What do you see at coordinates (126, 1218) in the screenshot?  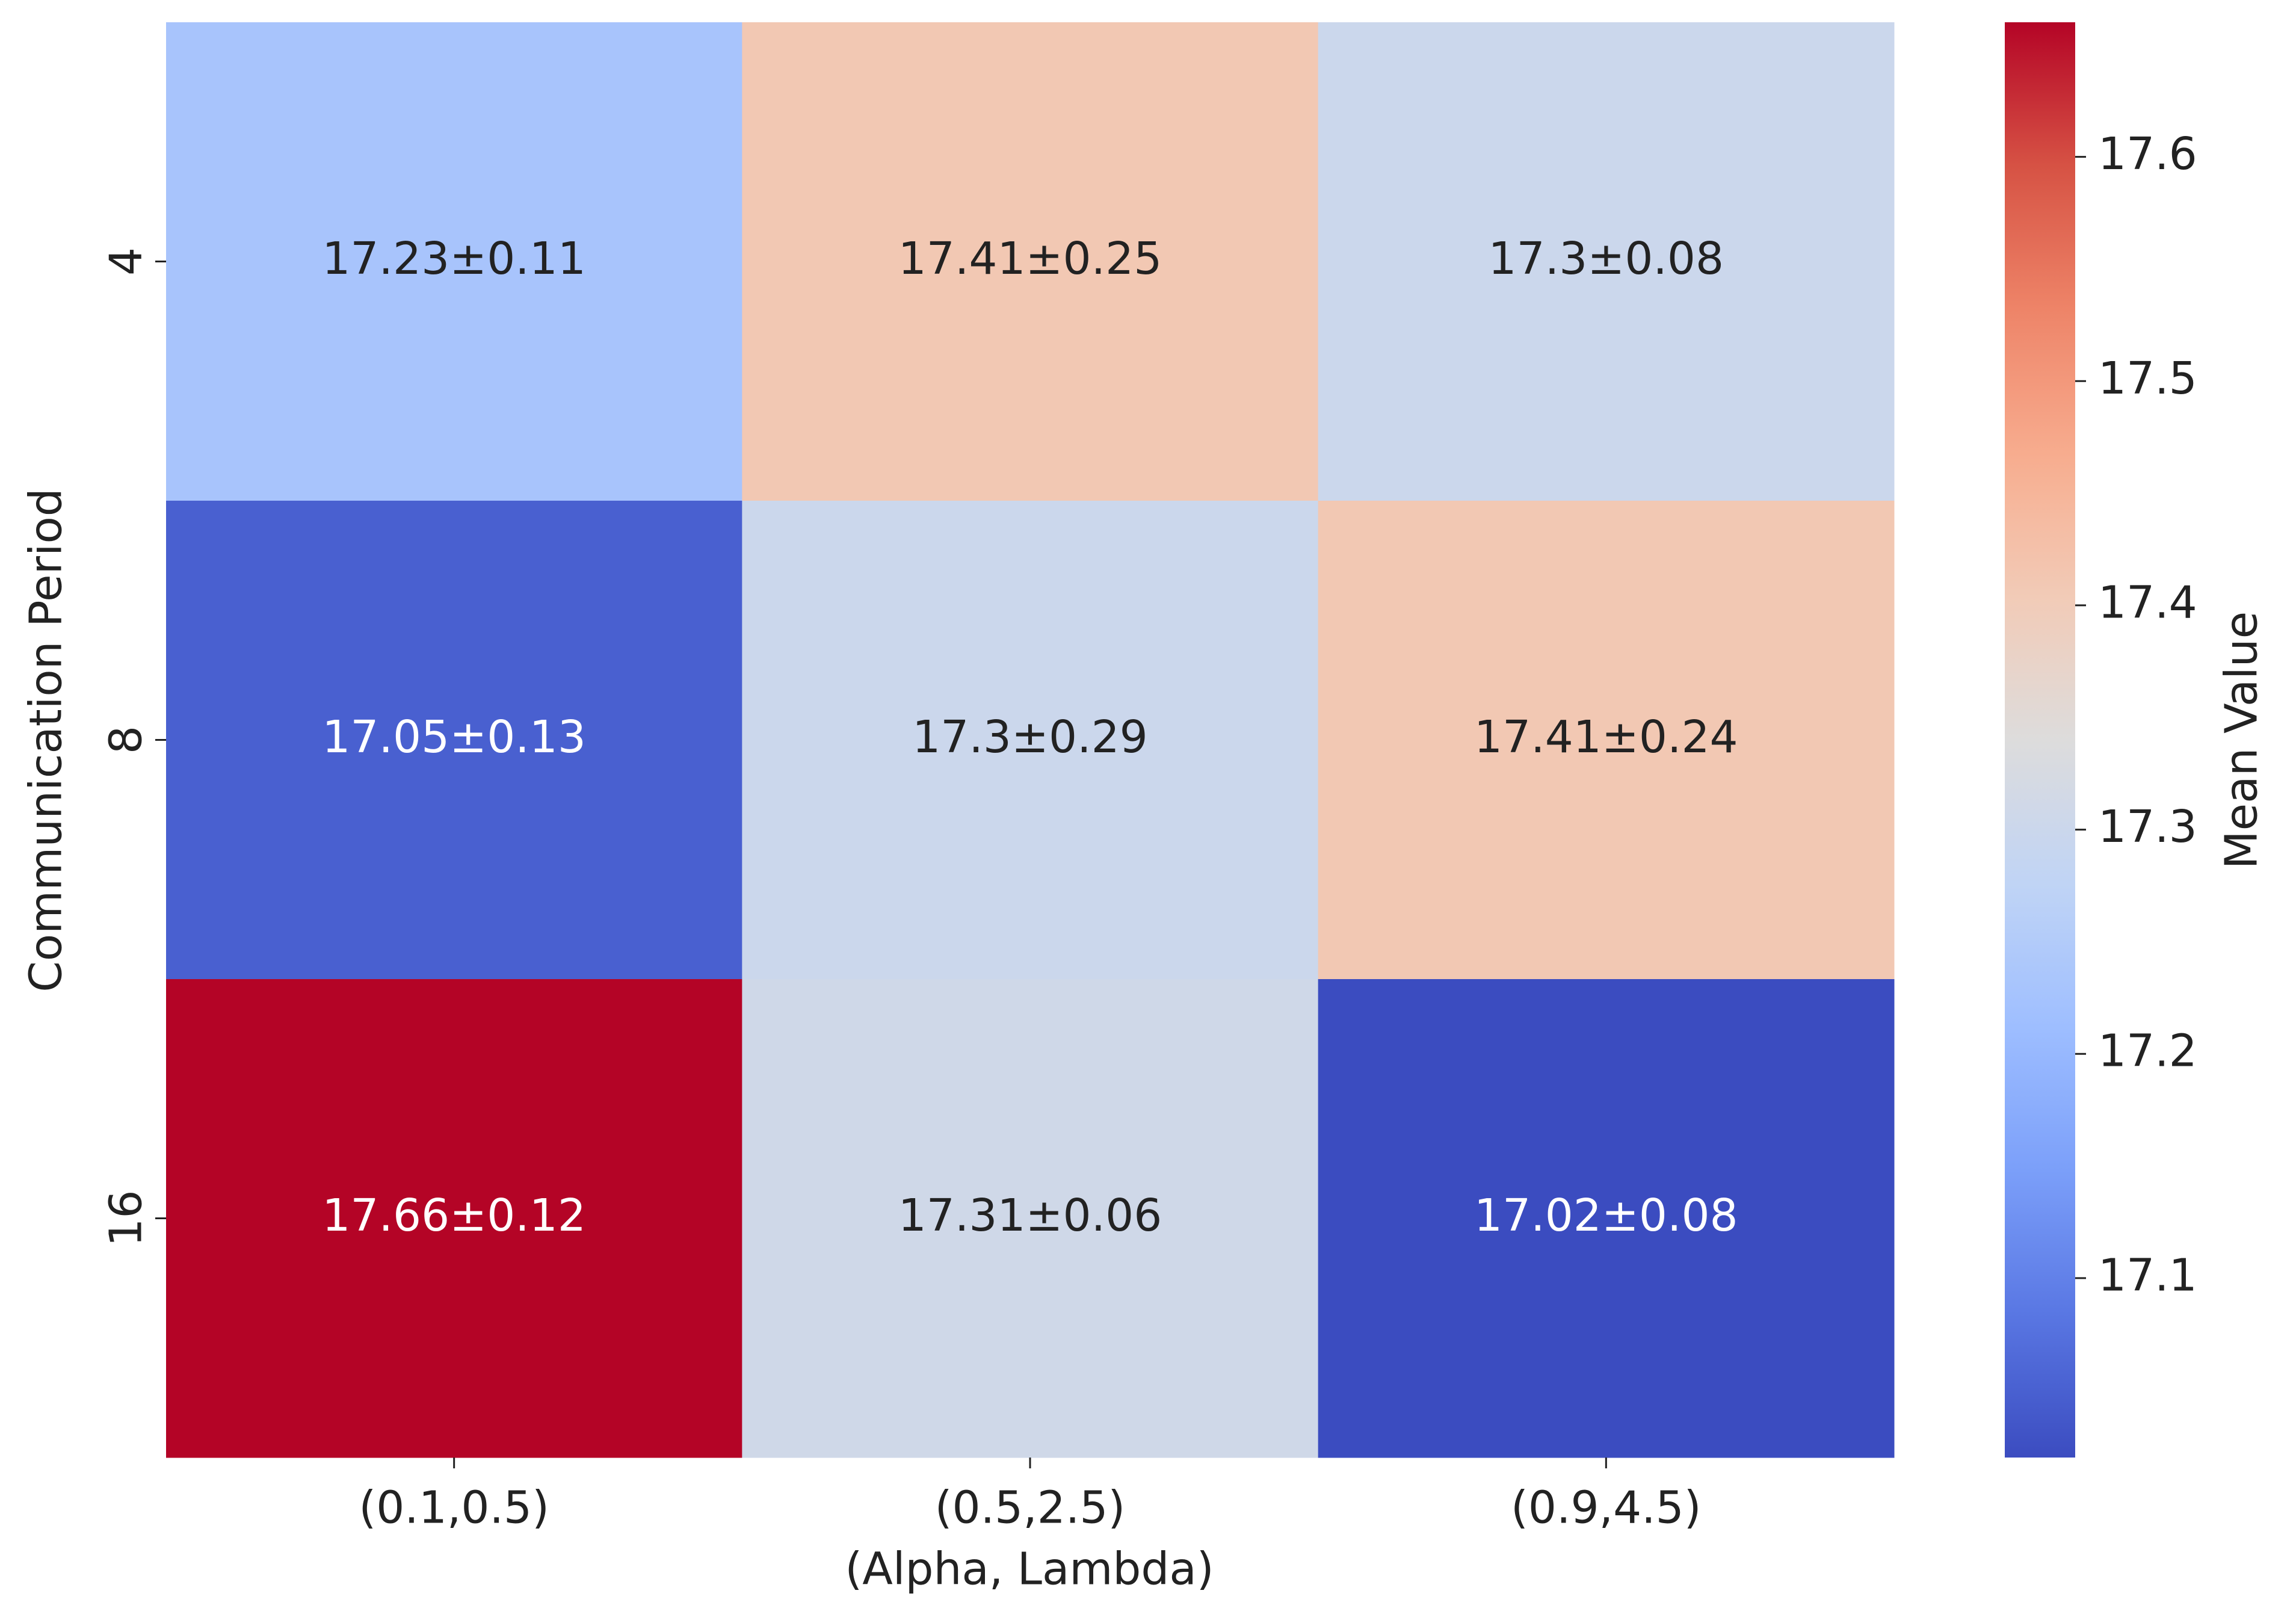 I see `y-tick-label: 16` at bounding box center [126, 1218].